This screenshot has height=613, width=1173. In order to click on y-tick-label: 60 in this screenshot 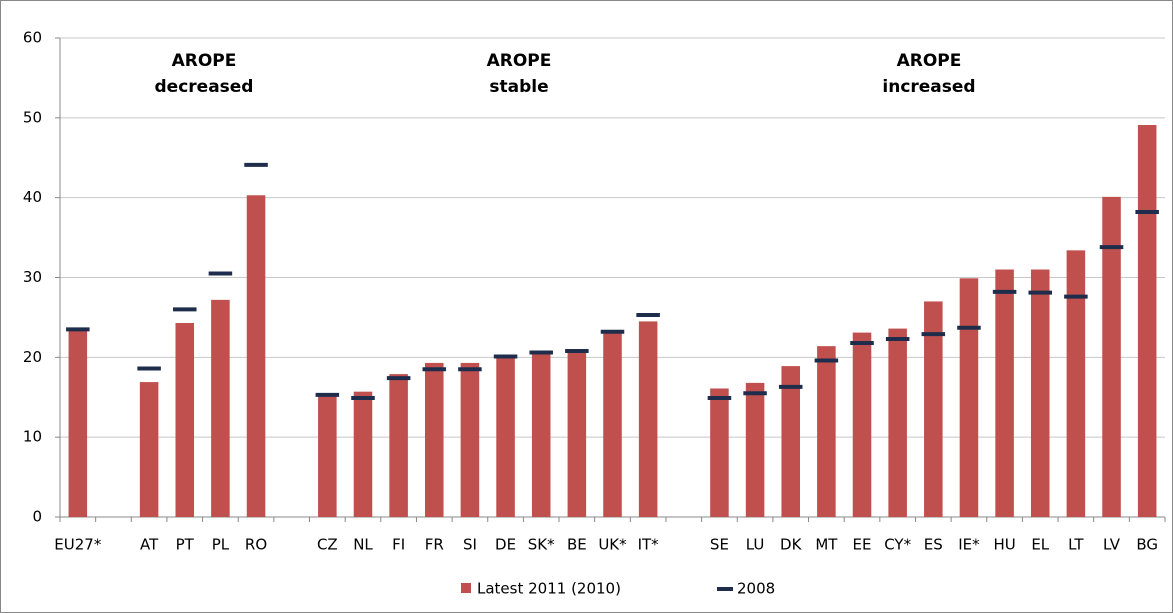, I will do `click(32, 38)`.